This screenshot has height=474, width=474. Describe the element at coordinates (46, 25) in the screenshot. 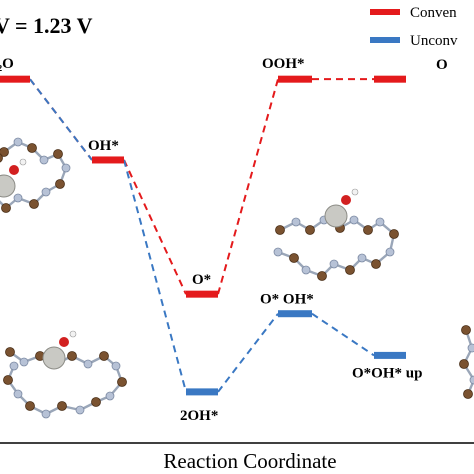

I see `chart-title: V = 1.23 V` at that location.